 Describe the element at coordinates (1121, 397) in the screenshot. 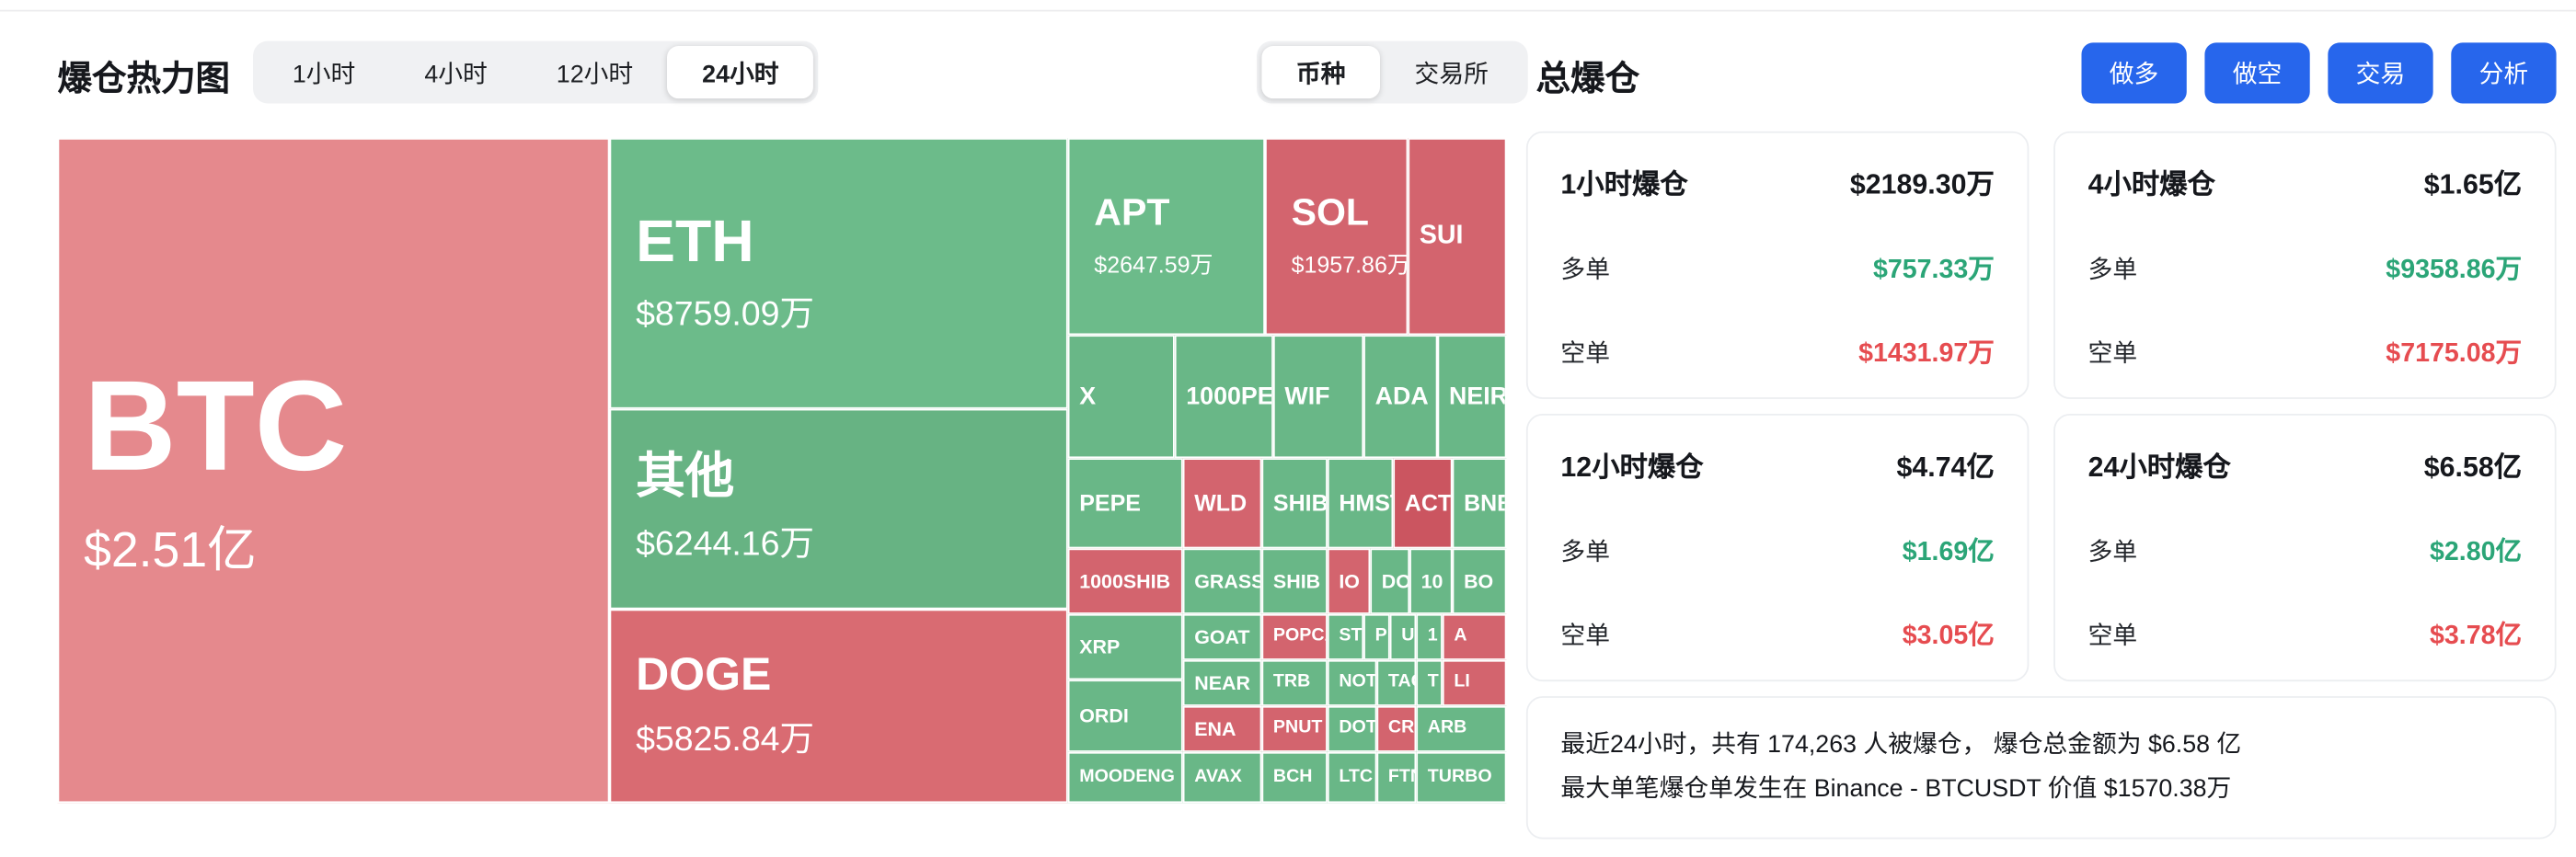

I see `treemap-cell-x: X` at that location.